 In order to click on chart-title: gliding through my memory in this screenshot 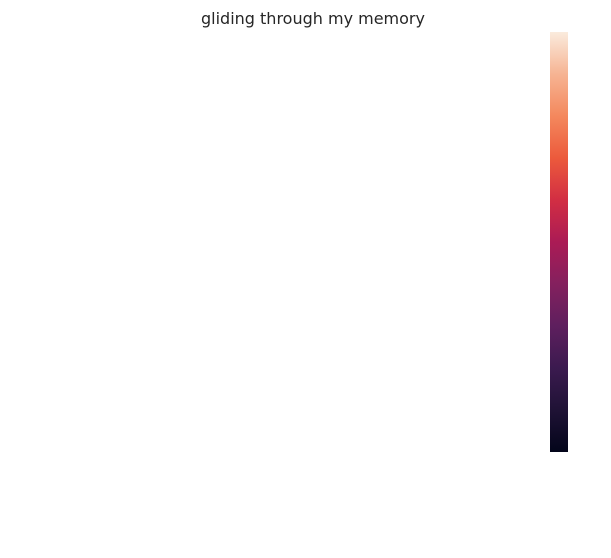, I will do `click(313, 18)`.